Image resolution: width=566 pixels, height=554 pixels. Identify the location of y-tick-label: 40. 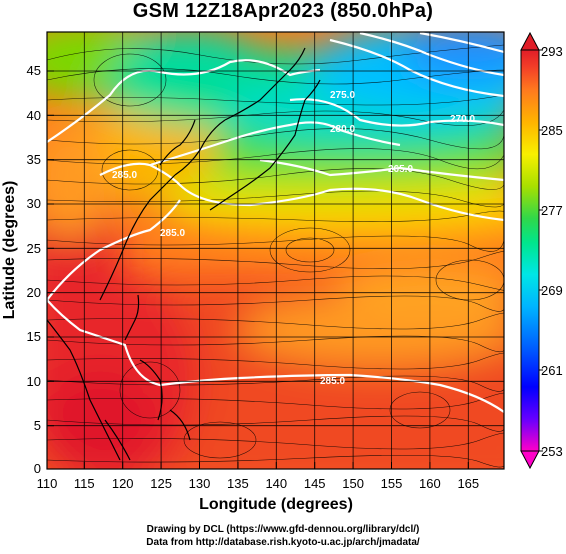
(34, 115).